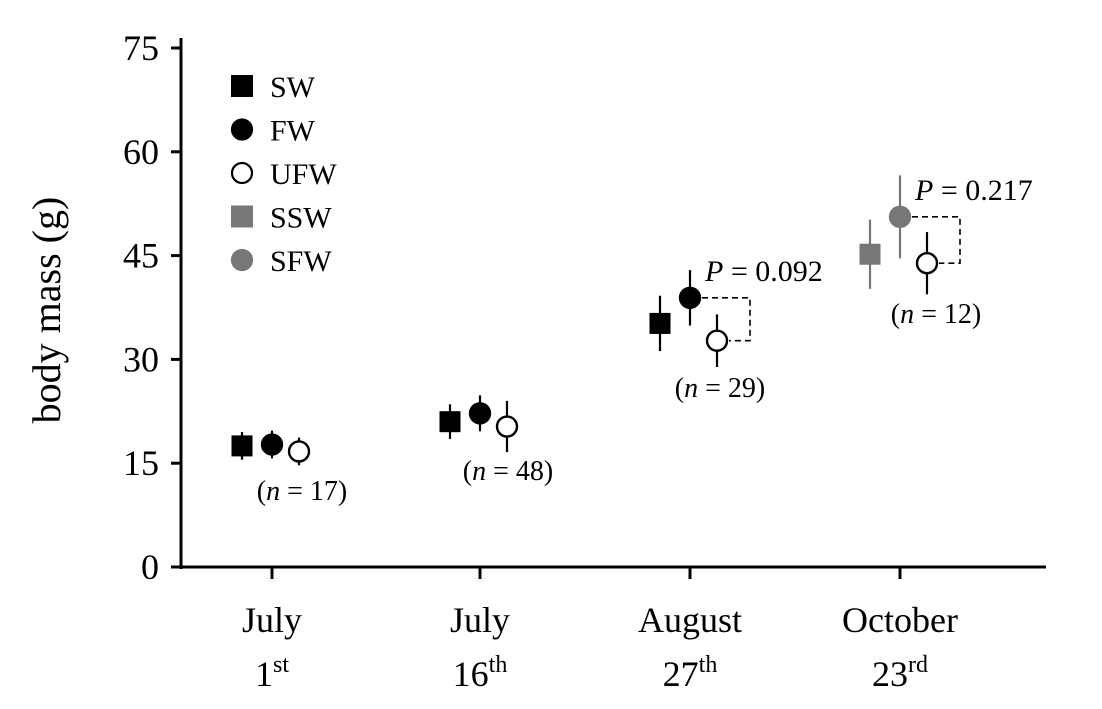  Describe the element at coordinates (480, 673) in the screenshot. I see `x-tick-label-day: 16th` at that location.